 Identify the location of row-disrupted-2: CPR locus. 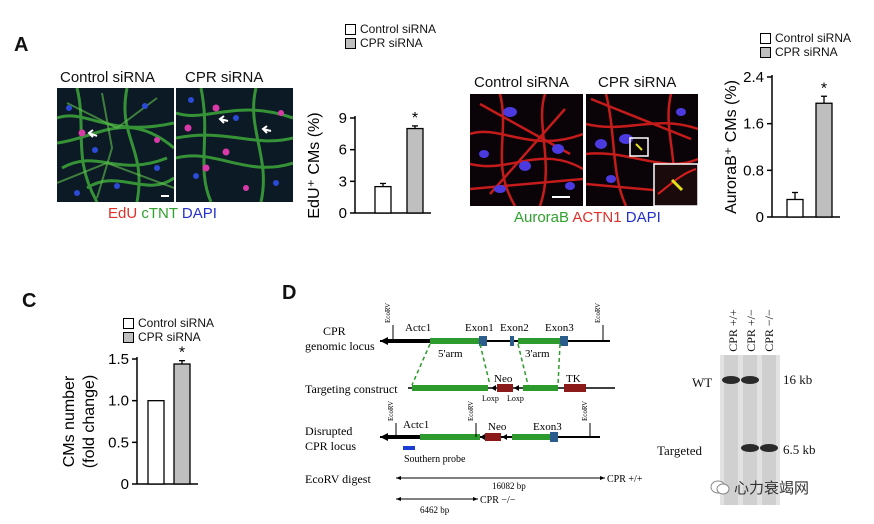
(330, 446).